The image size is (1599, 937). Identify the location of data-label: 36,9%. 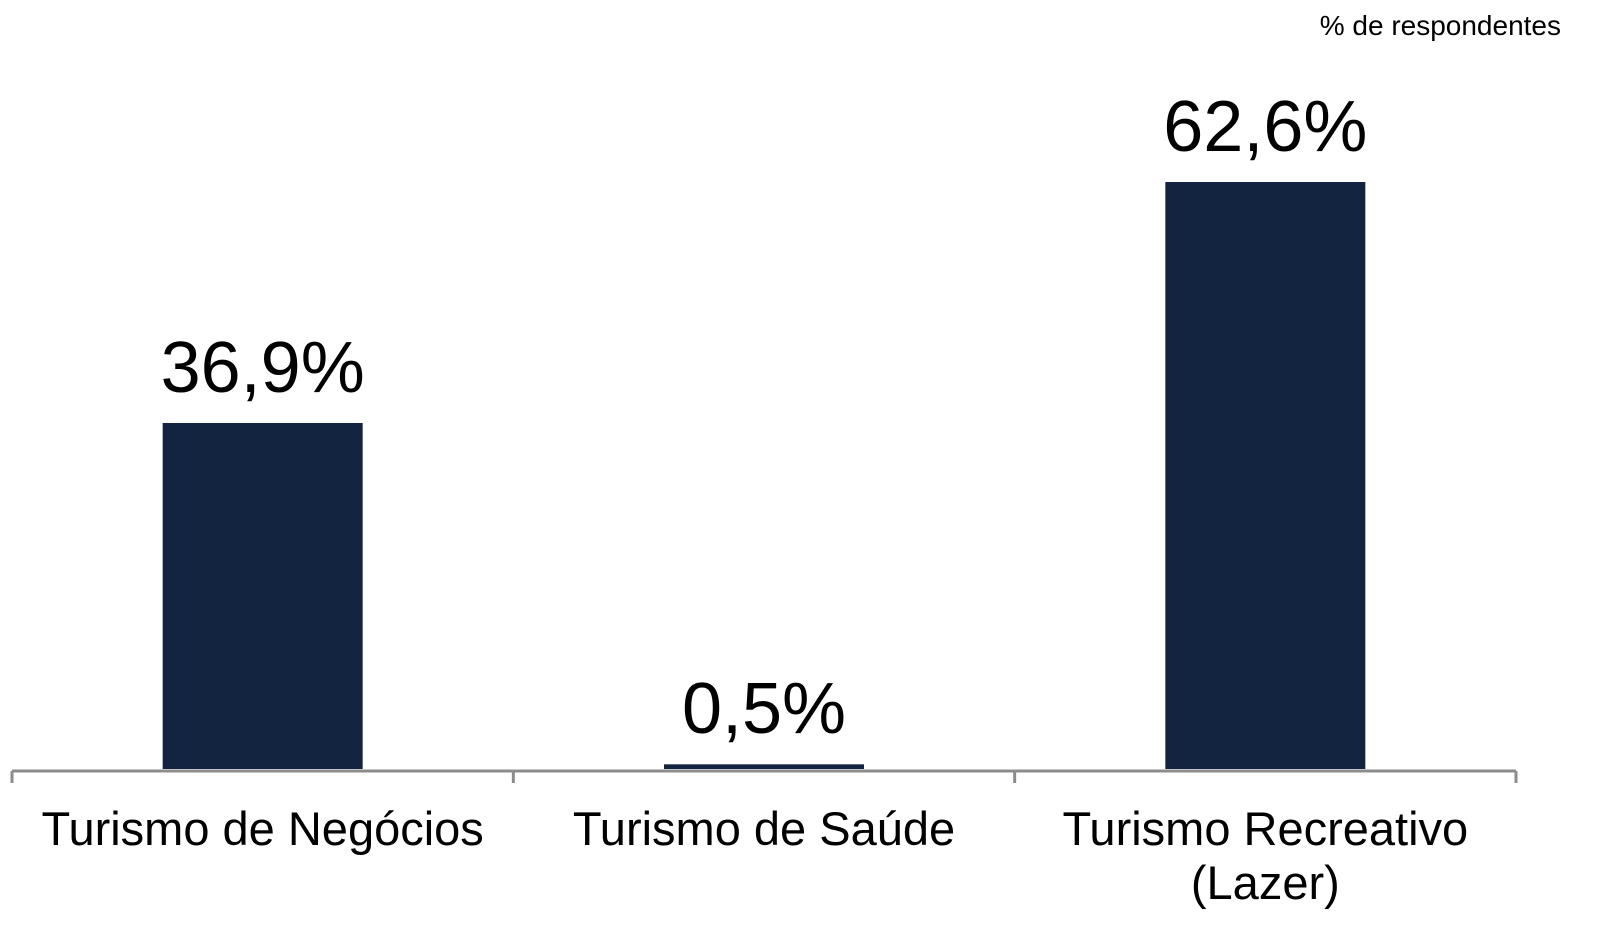
(262, 367).